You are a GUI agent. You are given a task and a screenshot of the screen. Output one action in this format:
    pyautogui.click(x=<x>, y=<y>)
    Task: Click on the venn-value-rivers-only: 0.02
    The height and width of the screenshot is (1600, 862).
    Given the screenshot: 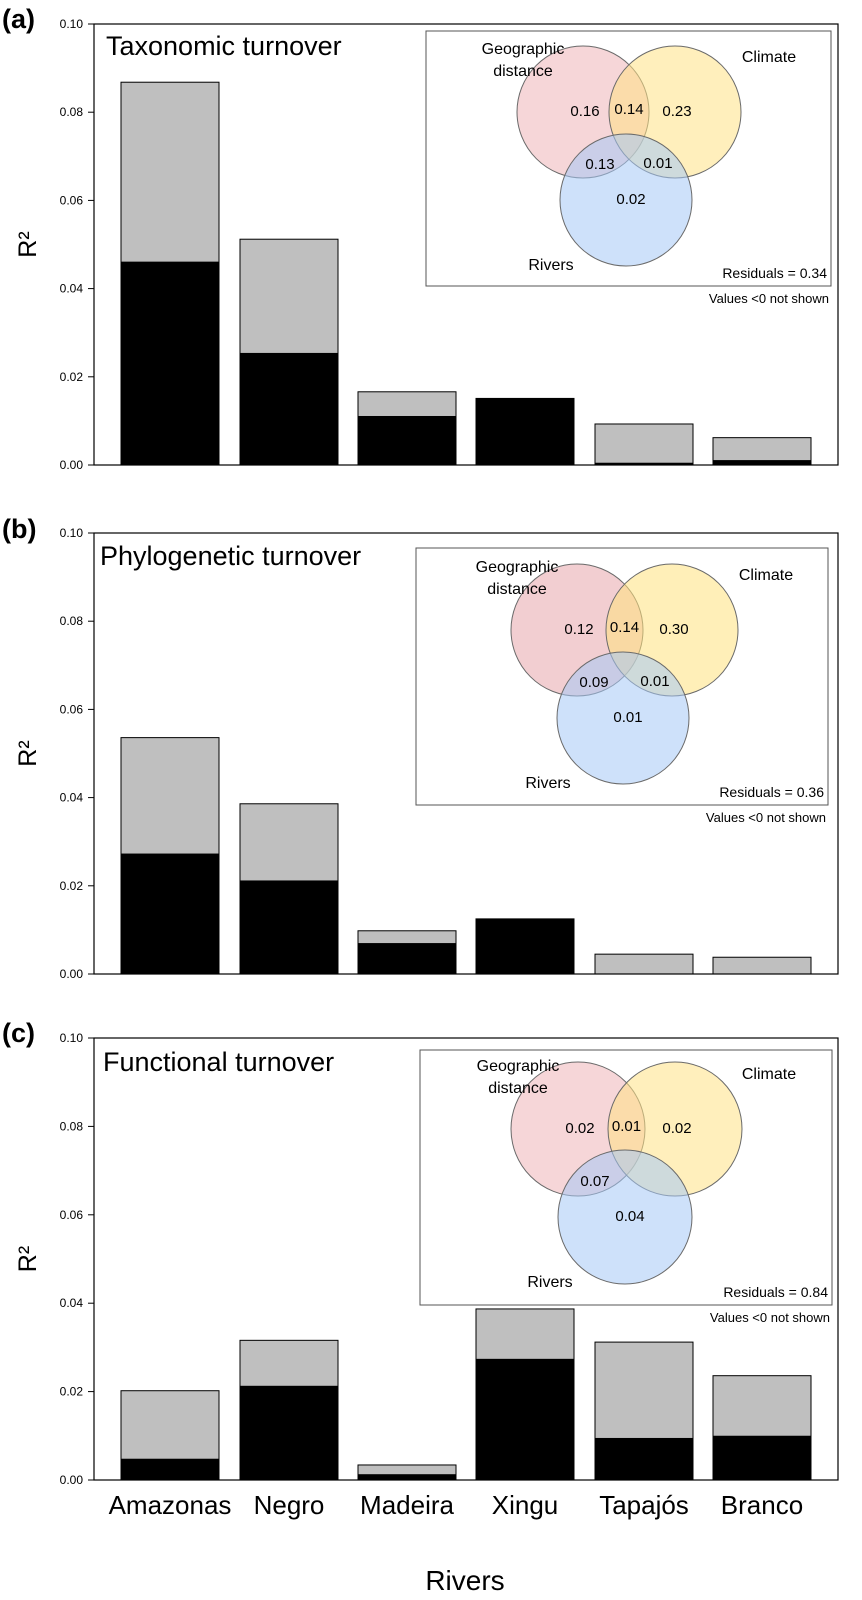 What is the action you would take?
    pyautogui.click(x=630, y=199)
    